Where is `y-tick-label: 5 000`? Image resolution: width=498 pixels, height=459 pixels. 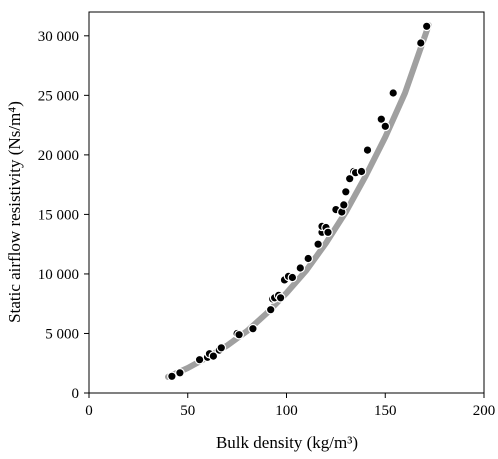
y-tick-label: 5 000 is located at coordinates (62, 334).